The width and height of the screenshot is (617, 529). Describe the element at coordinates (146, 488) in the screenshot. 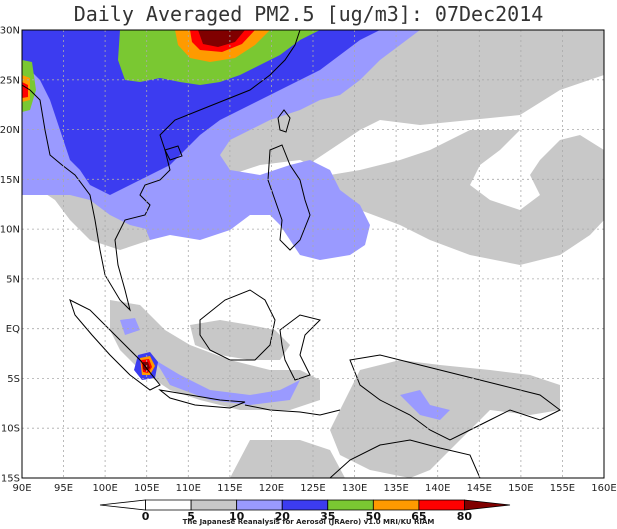

I see `lon-tick-label: 105E` at that location.